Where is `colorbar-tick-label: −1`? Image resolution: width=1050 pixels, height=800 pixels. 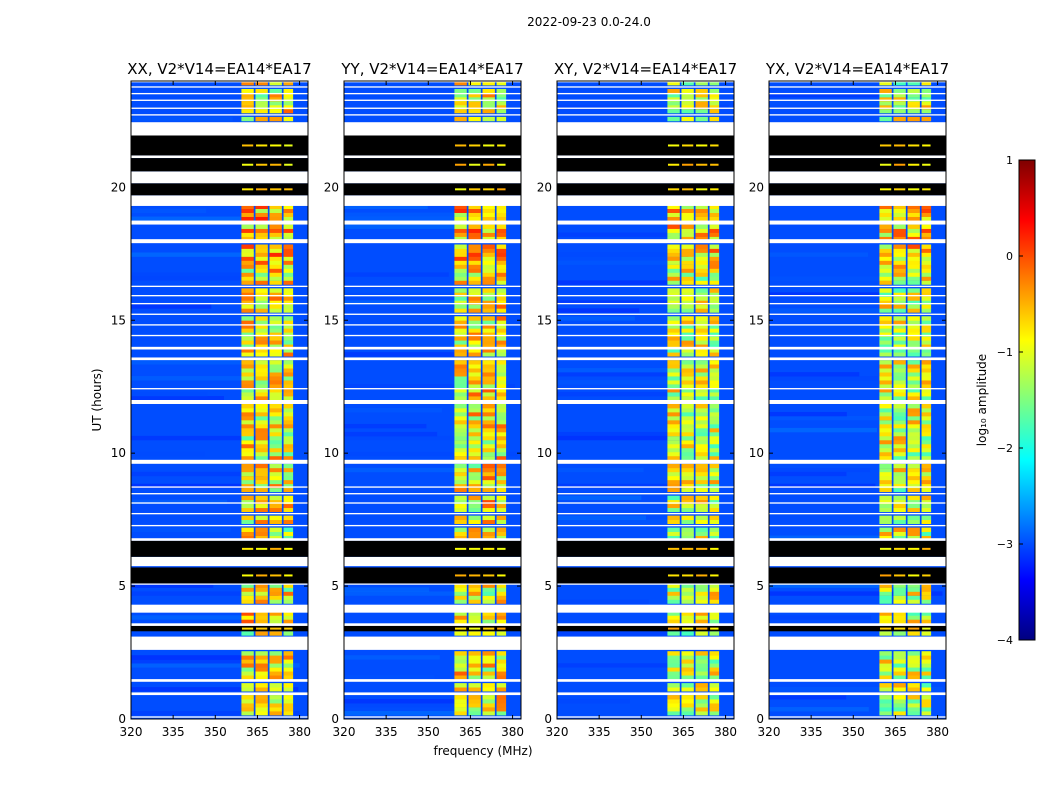 colorbar-tick-label: −1 is located at coordinates (1005, 352).